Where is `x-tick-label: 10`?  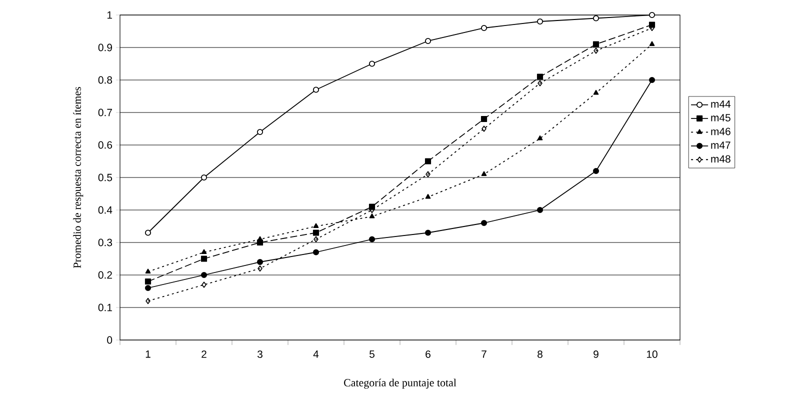 x-tick-label: 10 is located at coordinates (652, 354).